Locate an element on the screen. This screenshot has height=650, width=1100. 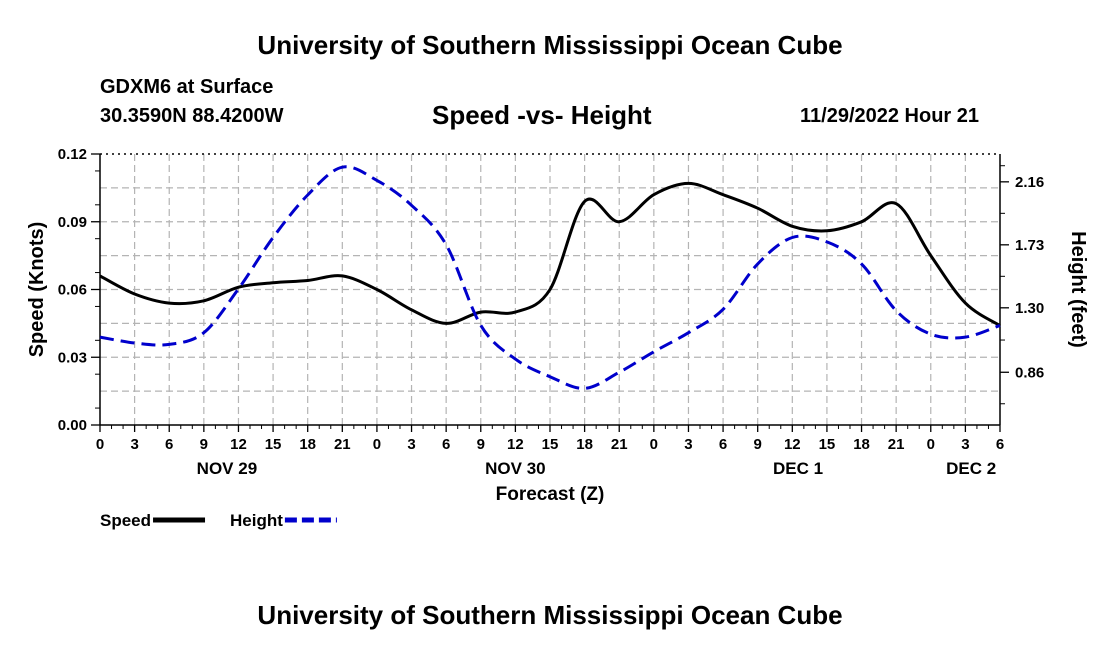
y2-axis-title: Height (feet) is located at coordinates (1078, 289).